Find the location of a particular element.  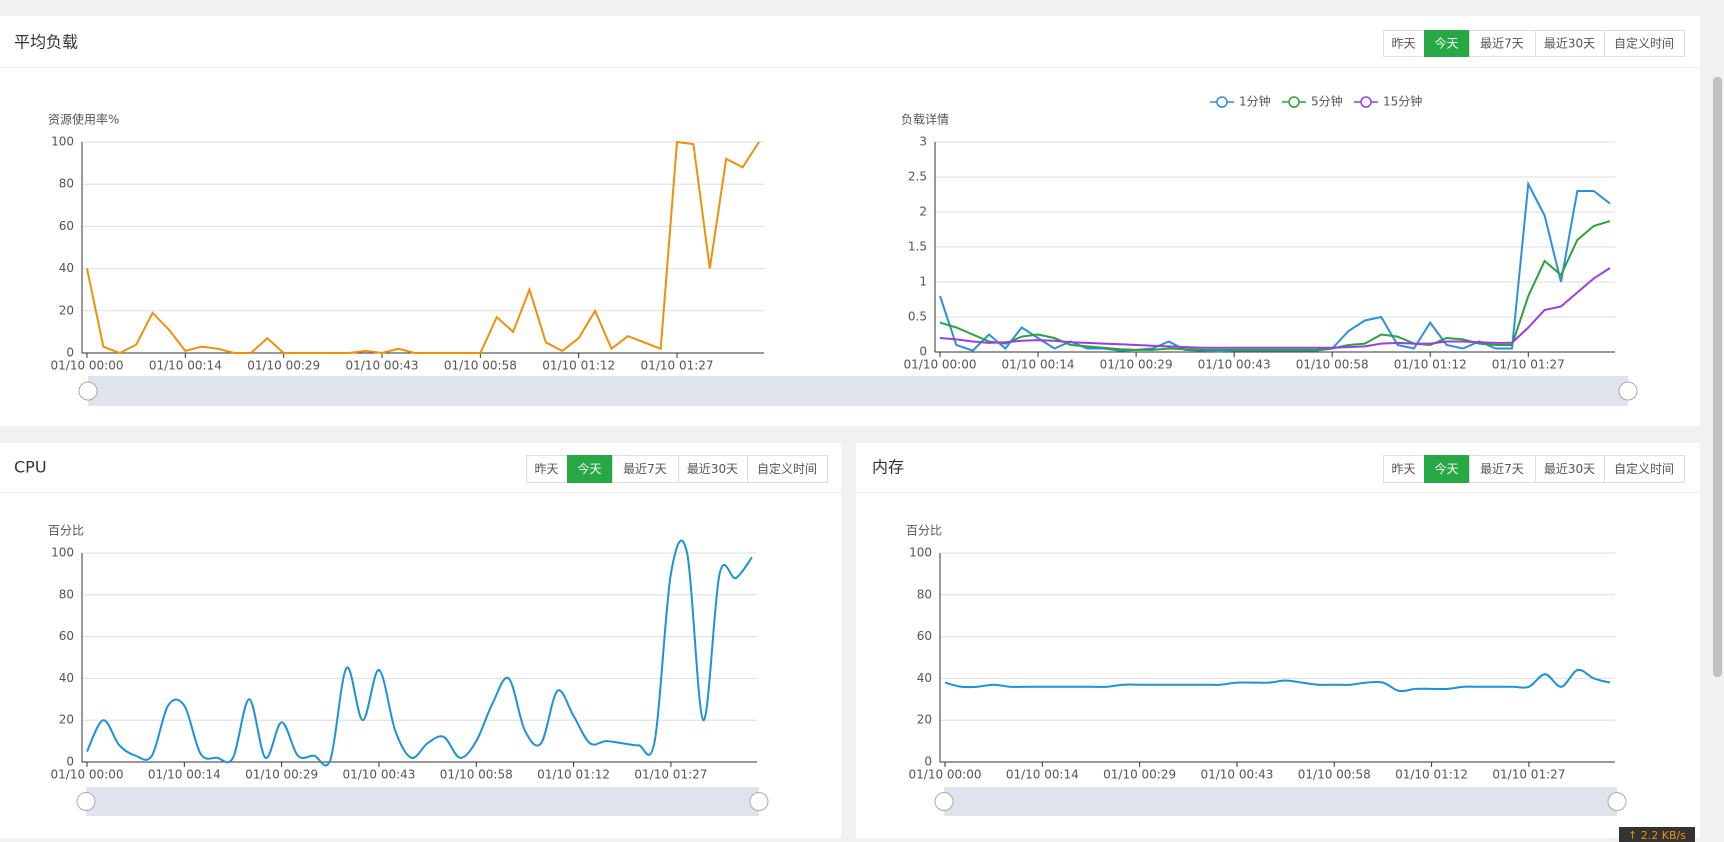

badge-bg is located at coordinates (1657, 834).